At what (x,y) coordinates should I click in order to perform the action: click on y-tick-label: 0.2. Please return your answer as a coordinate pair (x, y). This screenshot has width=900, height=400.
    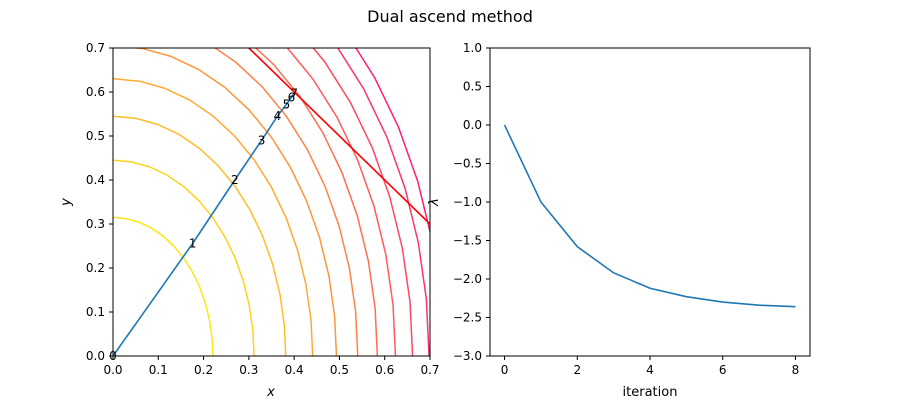
    Looking at the image, I should click on (95, 268).